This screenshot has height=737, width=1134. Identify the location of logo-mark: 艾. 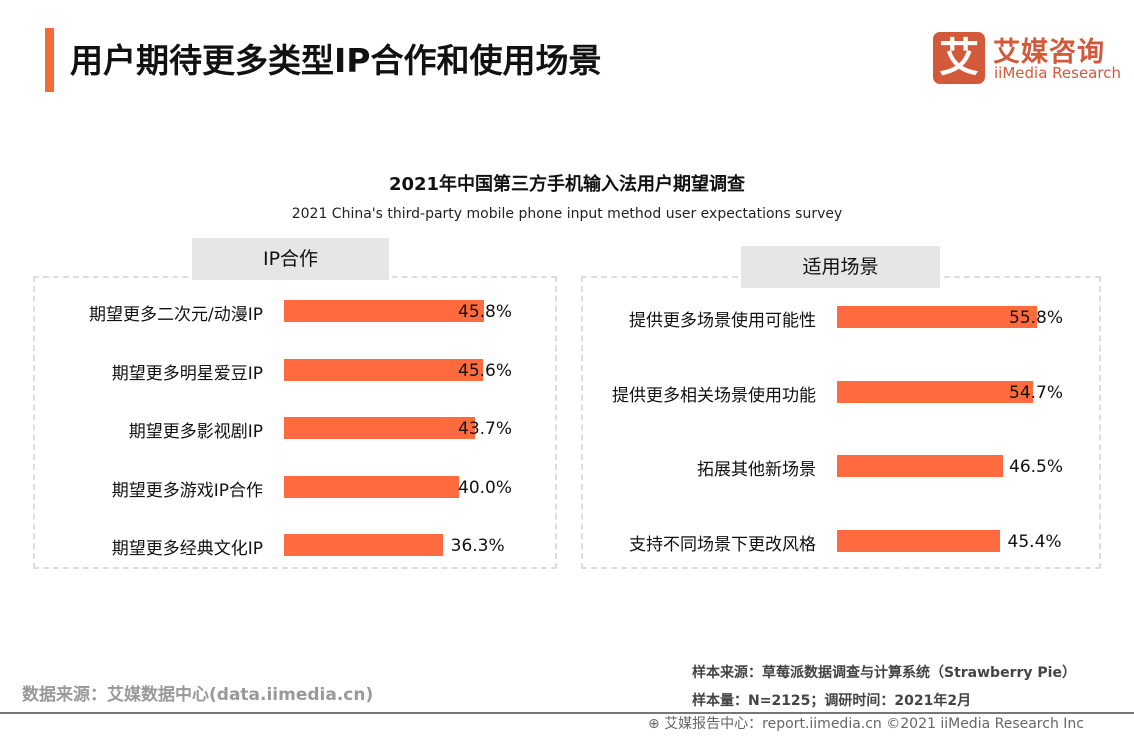
(959, 58).